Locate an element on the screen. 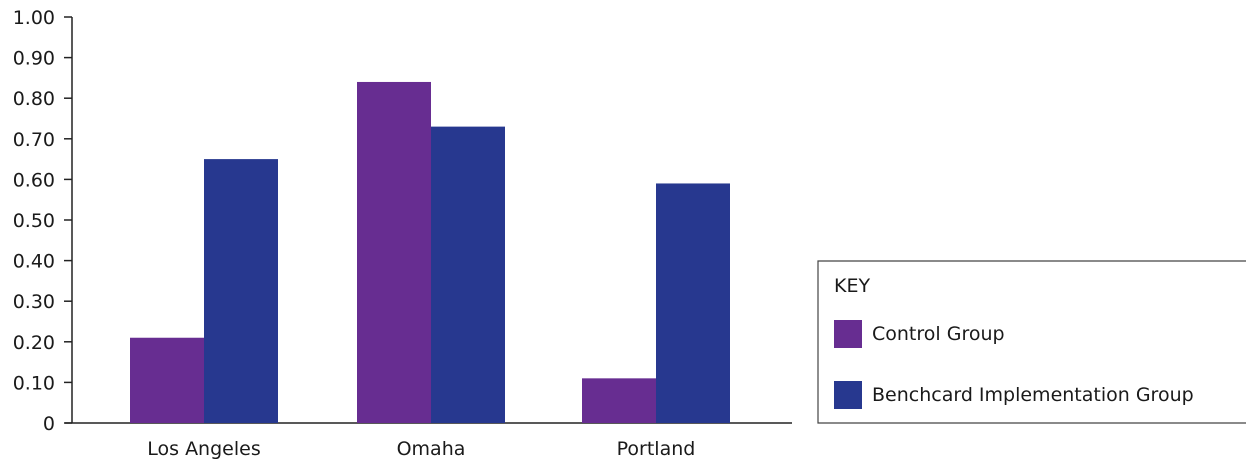  category-label: Portland is located at coordinates (656, 449).